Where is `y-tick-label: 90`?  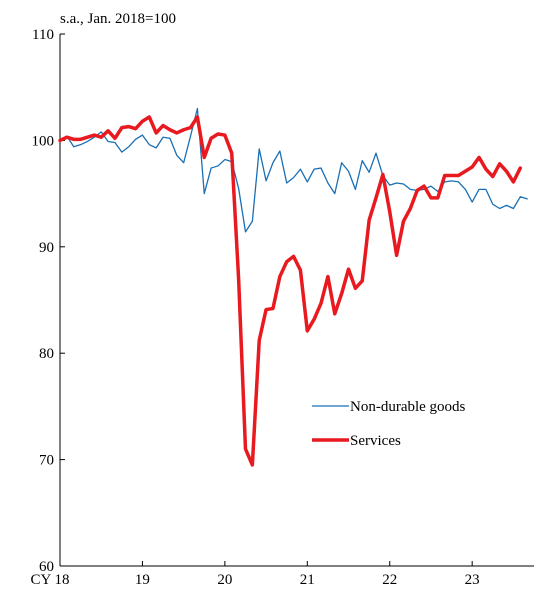 y-tick-label: 90 is located at coordinates (46, 248).